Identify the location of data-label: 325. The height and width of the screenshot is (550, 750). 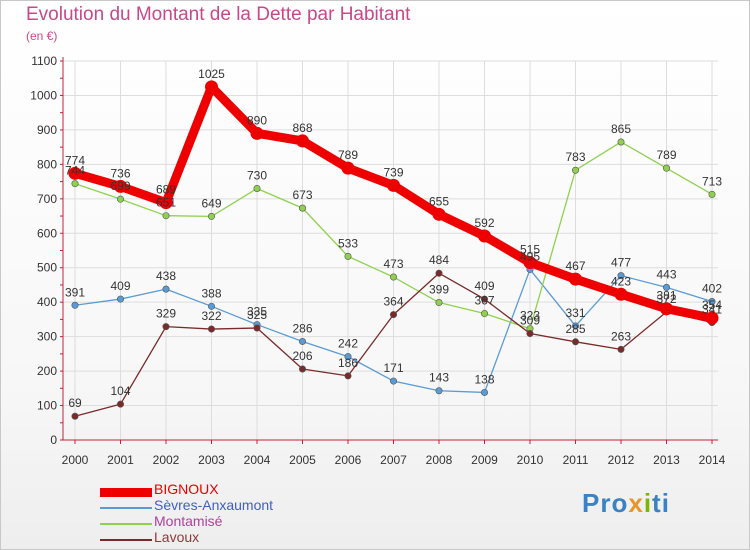
(257, 315).